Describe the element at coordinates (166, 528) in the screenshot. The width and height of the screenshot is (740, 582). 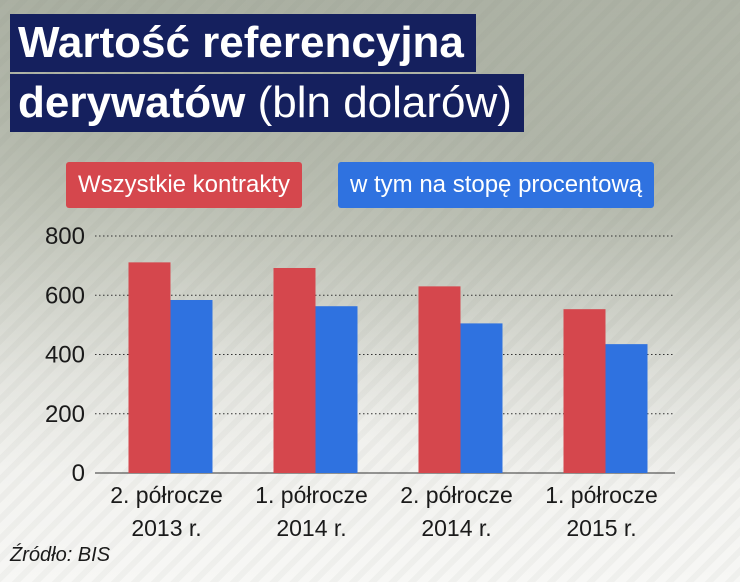
I see `x-category-label: 2013 r.` at that location.